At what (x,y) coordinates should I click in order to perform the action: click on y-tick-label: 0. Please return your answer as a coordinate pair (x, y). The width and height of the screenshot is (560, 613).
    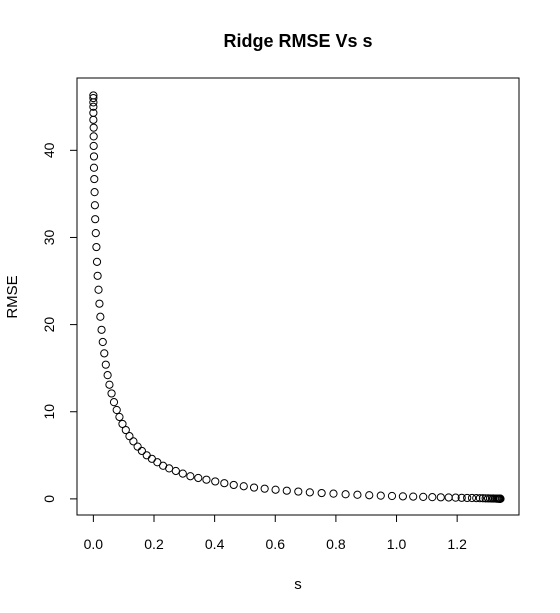
    Looking at the image, I should click on (49, 499).